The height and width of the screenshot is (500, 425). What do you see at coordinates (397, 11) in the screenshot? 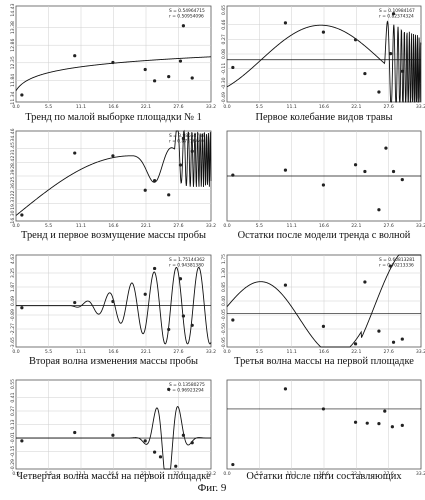
I see `stat-s: S = 0.10984167` at bounding box center [397, 11].